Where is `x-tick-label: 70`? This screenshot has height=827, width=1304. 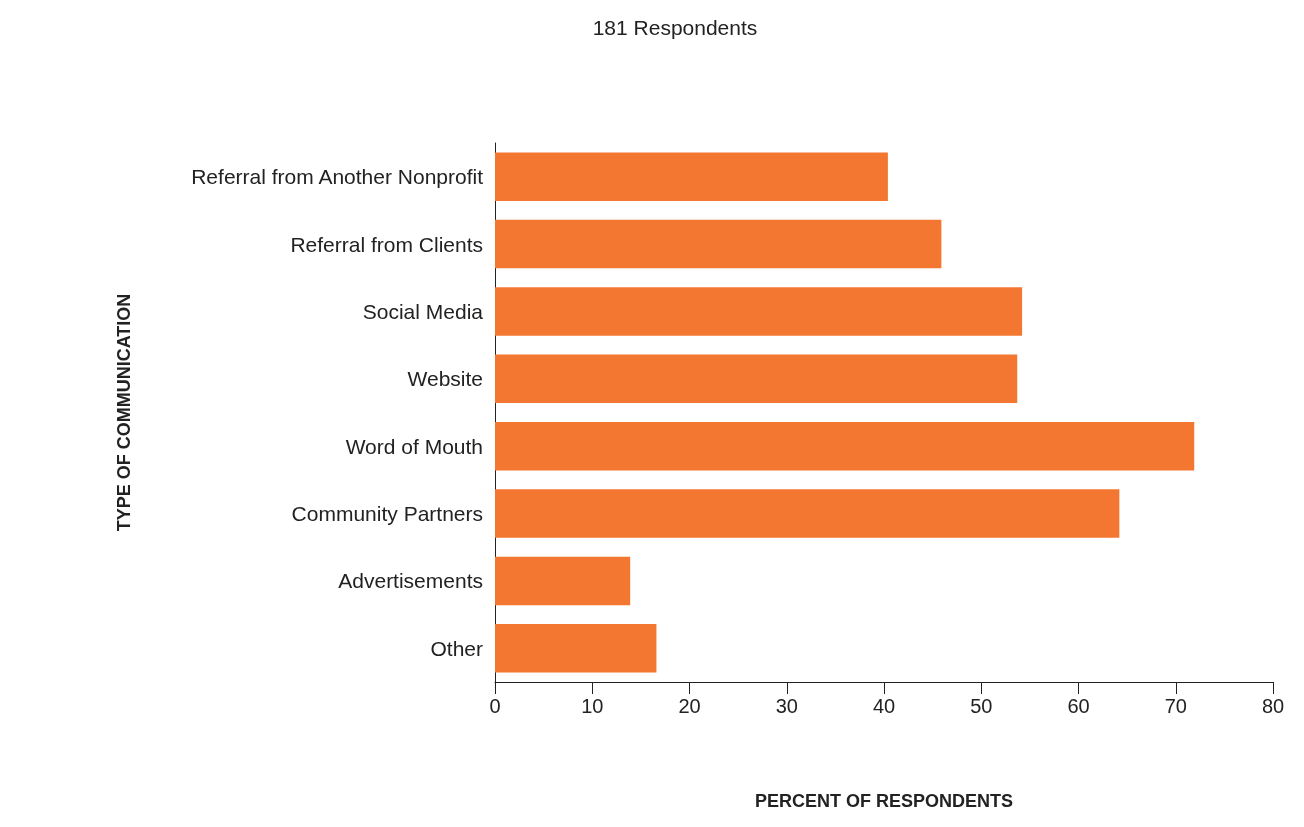
x-tick-label: 70 is located at coordinates (1175, 706).